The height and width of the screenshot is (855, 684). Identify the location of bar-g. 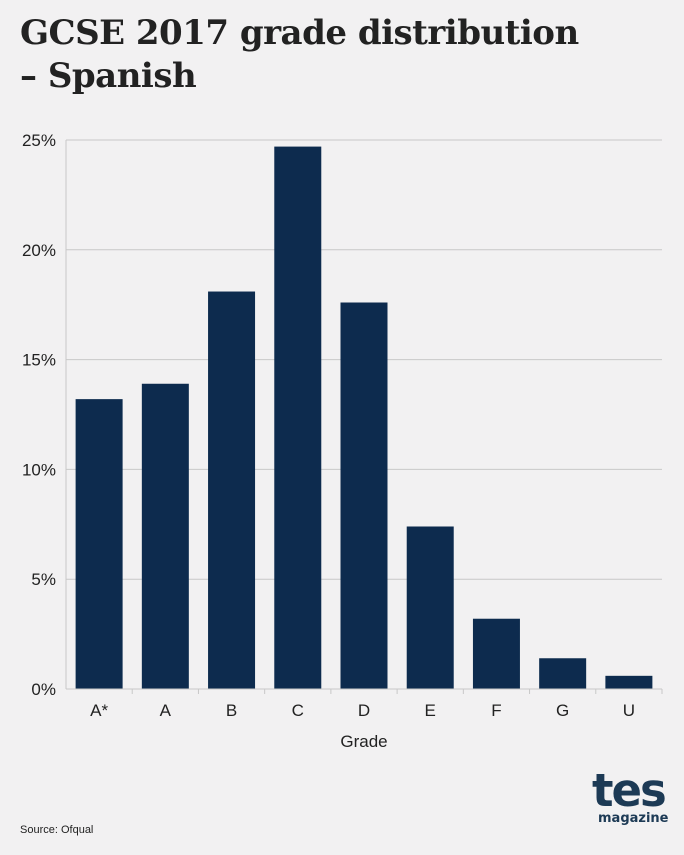
(563, 673).